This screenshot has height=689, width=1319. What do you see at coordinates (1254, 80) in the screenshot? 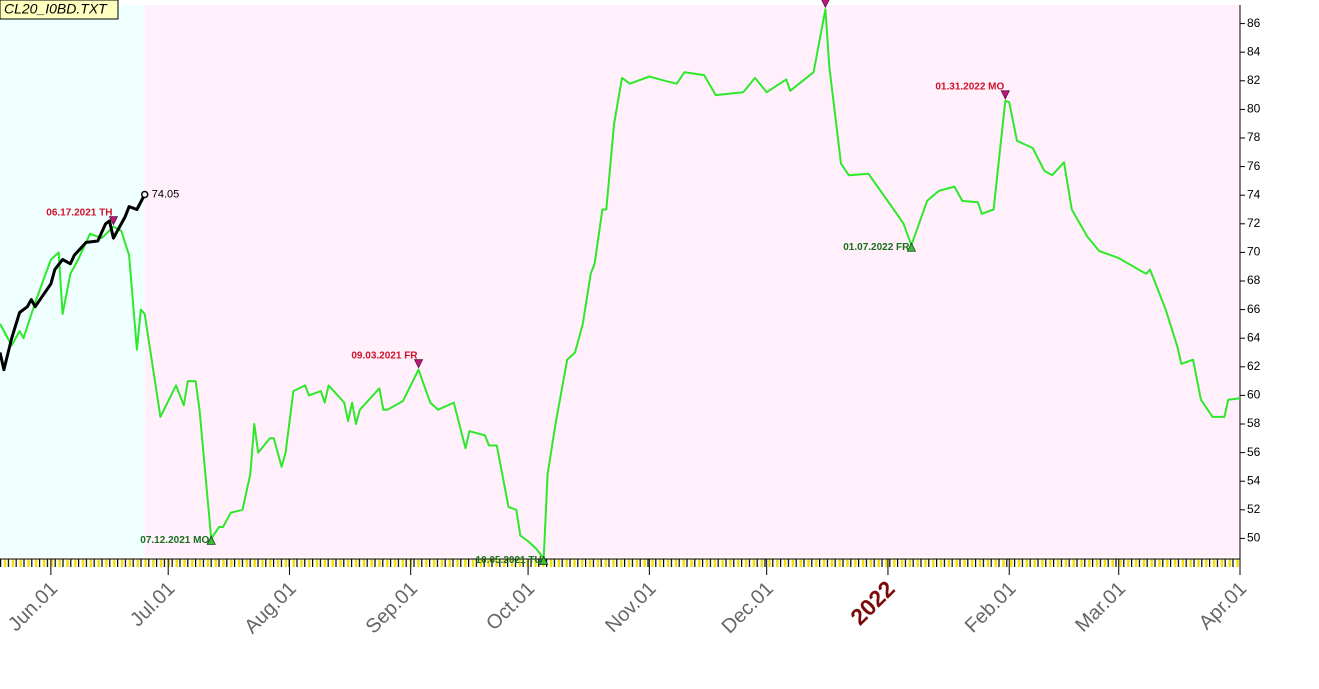
I see `y-tick-label: 82` at bounding box center [1254, 80].